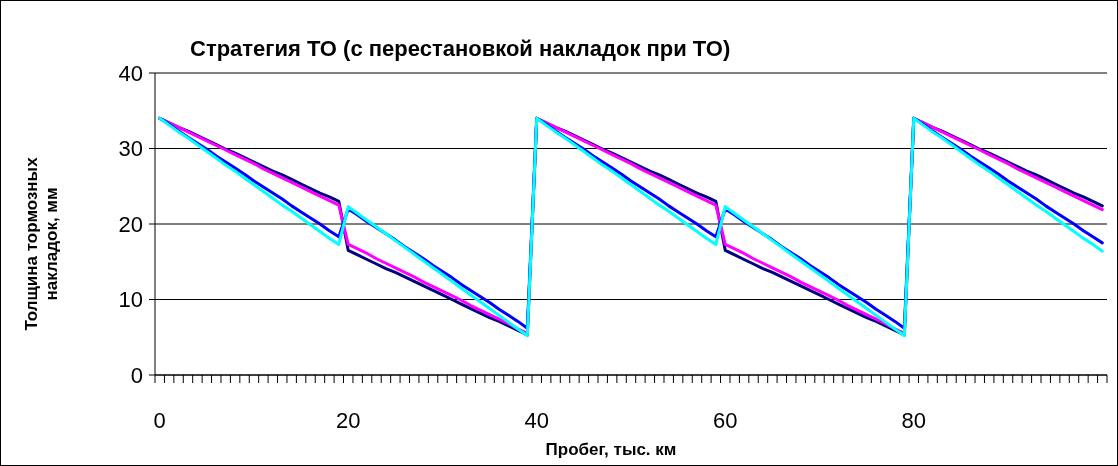 The height and width of the screenshot is (466, 1118). I want to click on y-tick-label: 40, so click(130, 73).